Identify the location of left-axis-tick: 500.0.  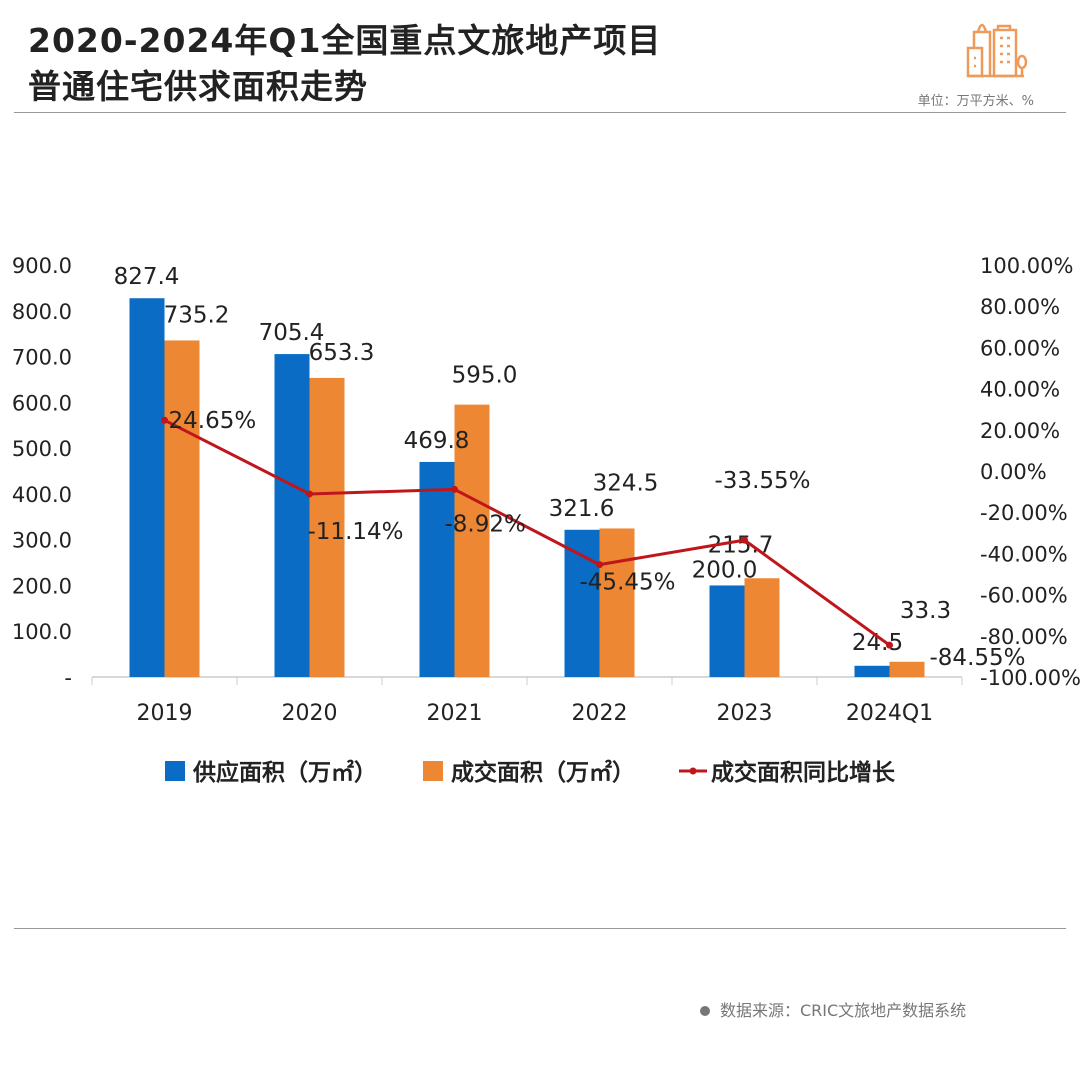
(42, 449).